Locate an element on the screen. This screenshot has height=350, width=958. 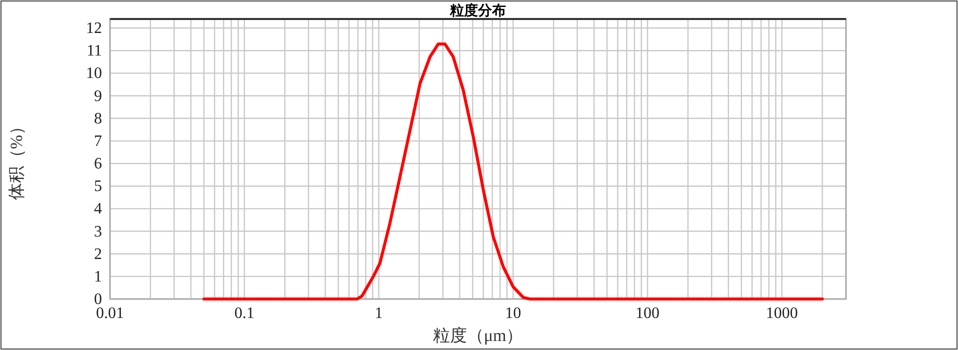
y-tick-label: 12 is located at coordinates (94, 29).